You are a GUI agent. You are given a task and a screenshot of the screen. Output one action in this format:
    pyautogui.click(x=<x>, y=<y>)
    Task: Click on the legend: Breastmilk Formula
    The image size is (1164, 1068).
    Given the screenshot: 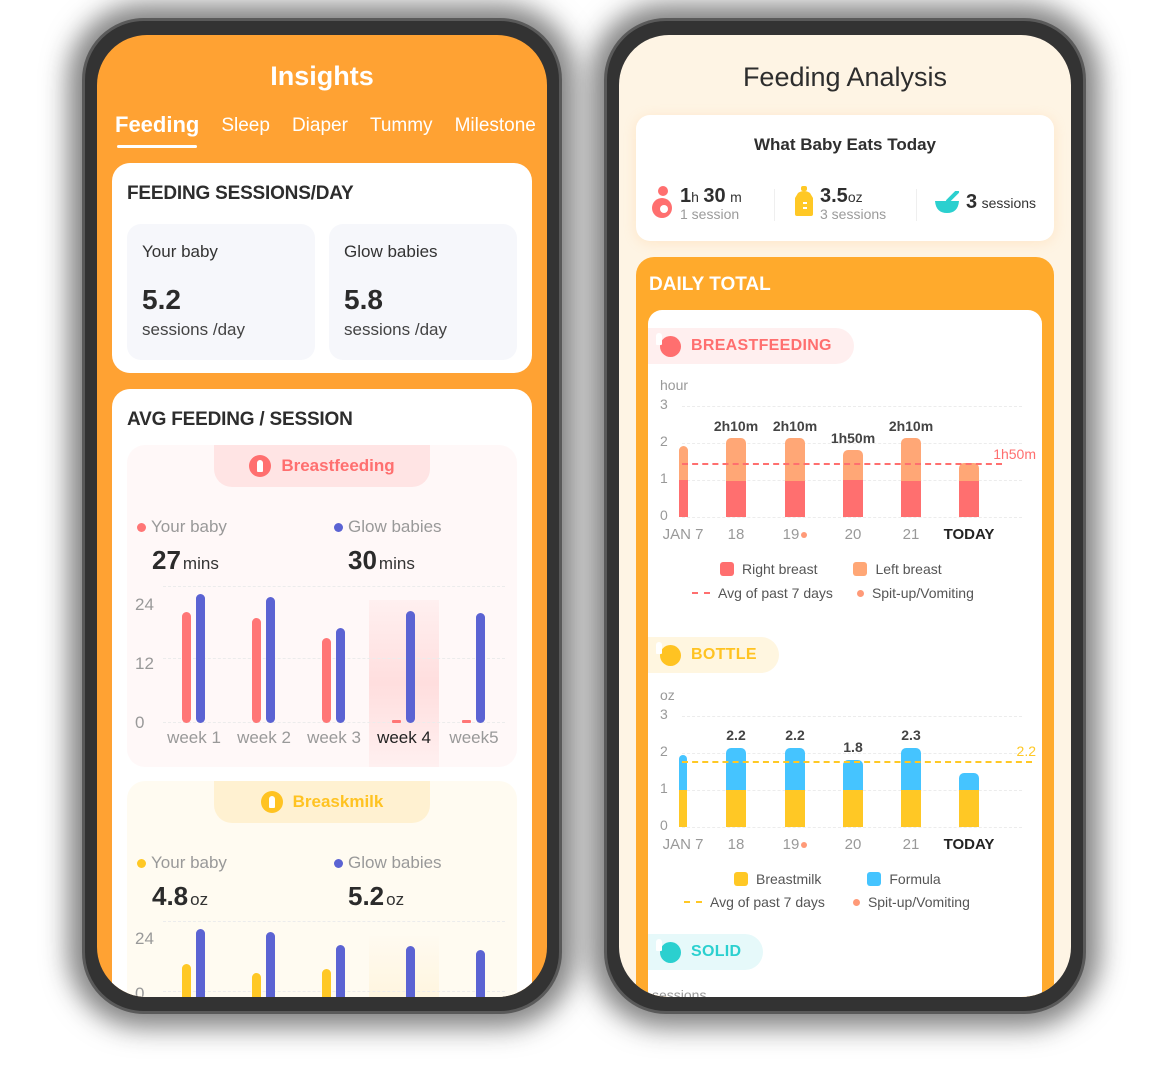 What is the action you would take?
    pyautogui.click(x=837, y=879)
    